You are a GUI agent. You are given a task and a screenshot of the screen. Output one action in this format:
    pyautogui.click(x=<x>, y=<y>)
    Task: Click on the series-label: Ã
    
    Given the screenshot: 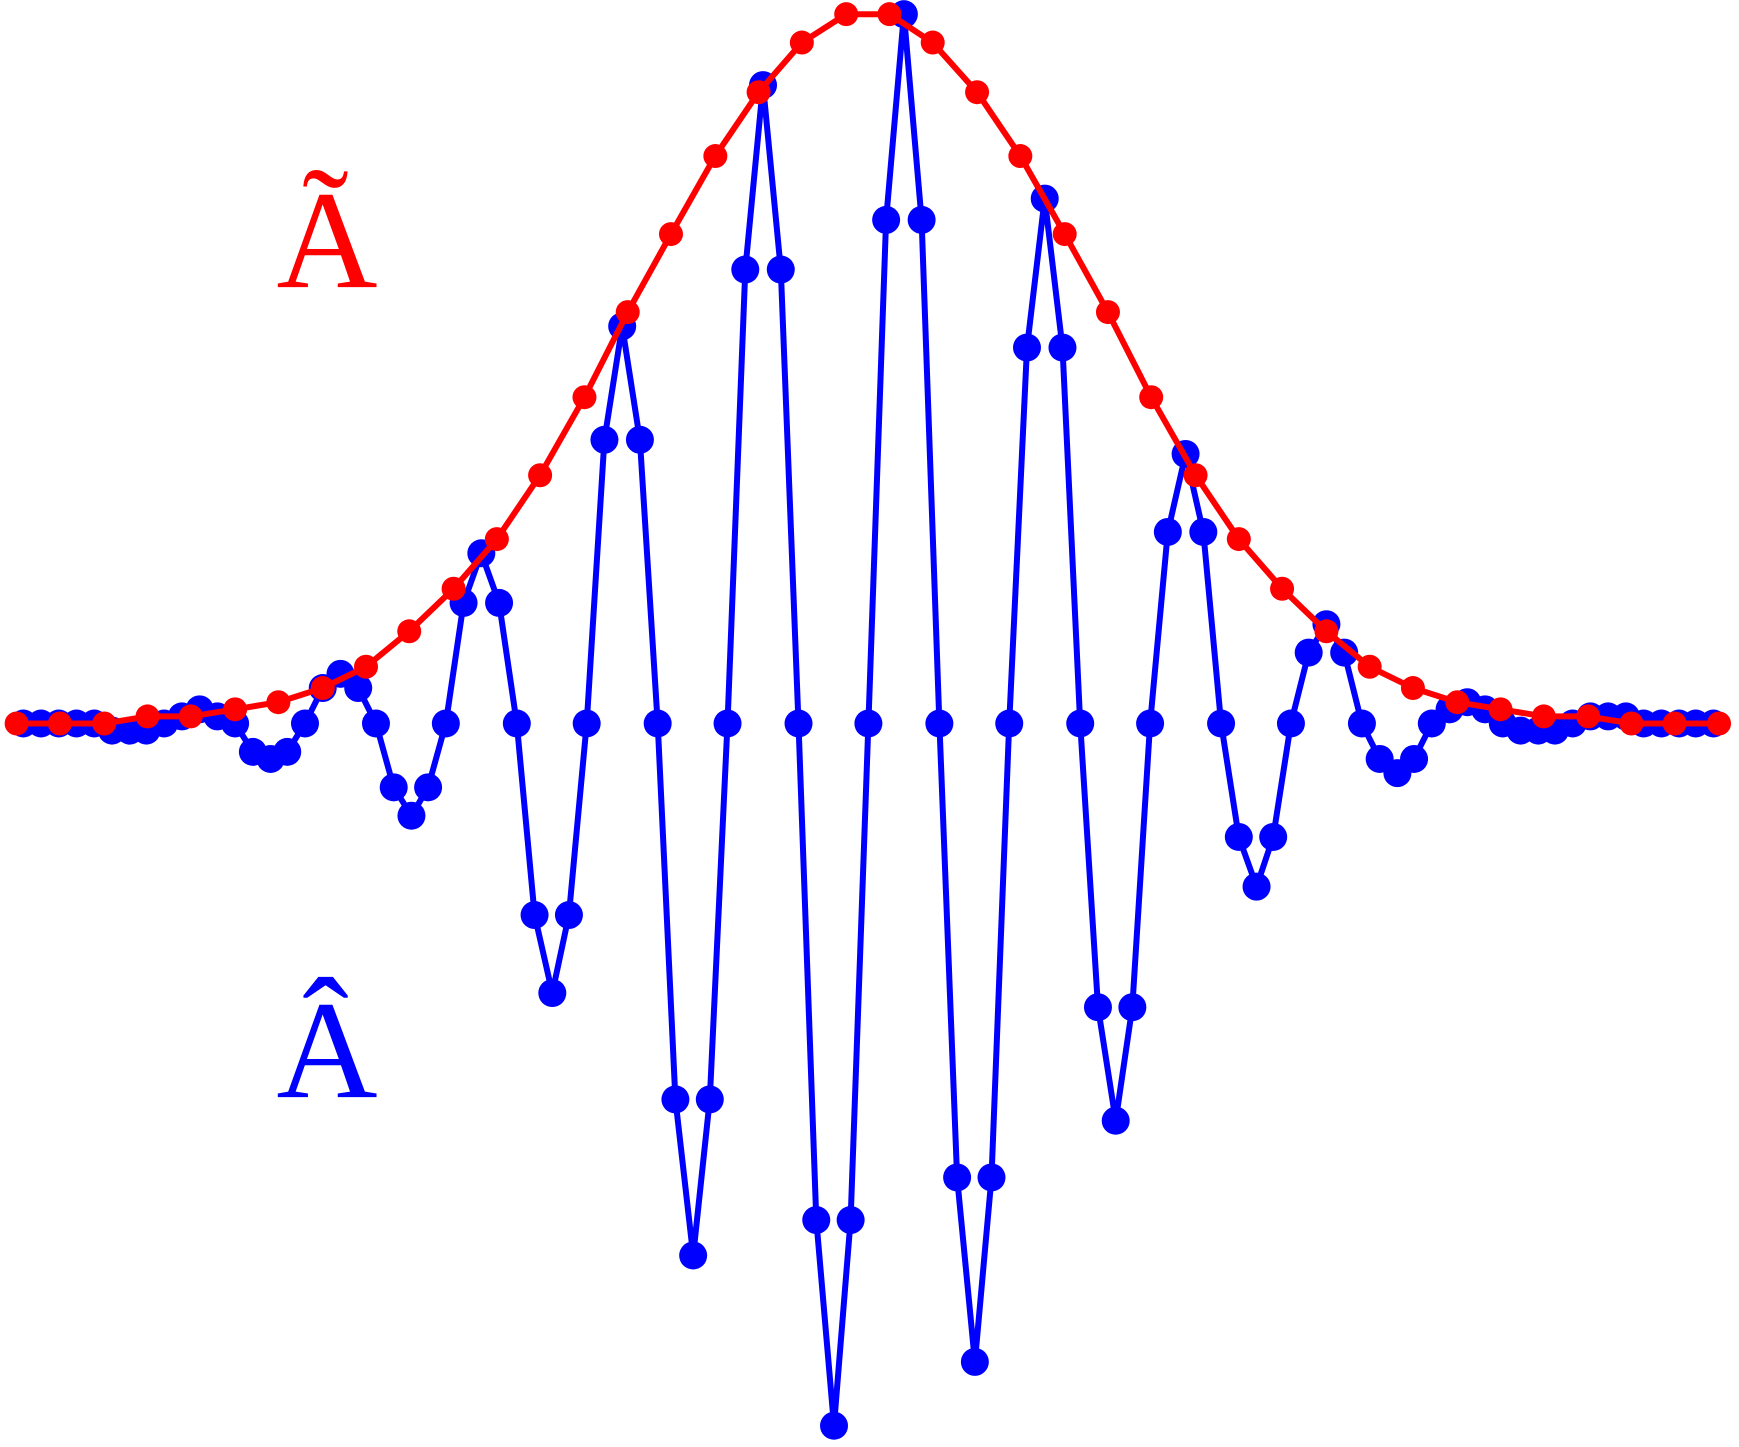 What is the action you would take?
    pyautogui.click(x=326, y=240)
    